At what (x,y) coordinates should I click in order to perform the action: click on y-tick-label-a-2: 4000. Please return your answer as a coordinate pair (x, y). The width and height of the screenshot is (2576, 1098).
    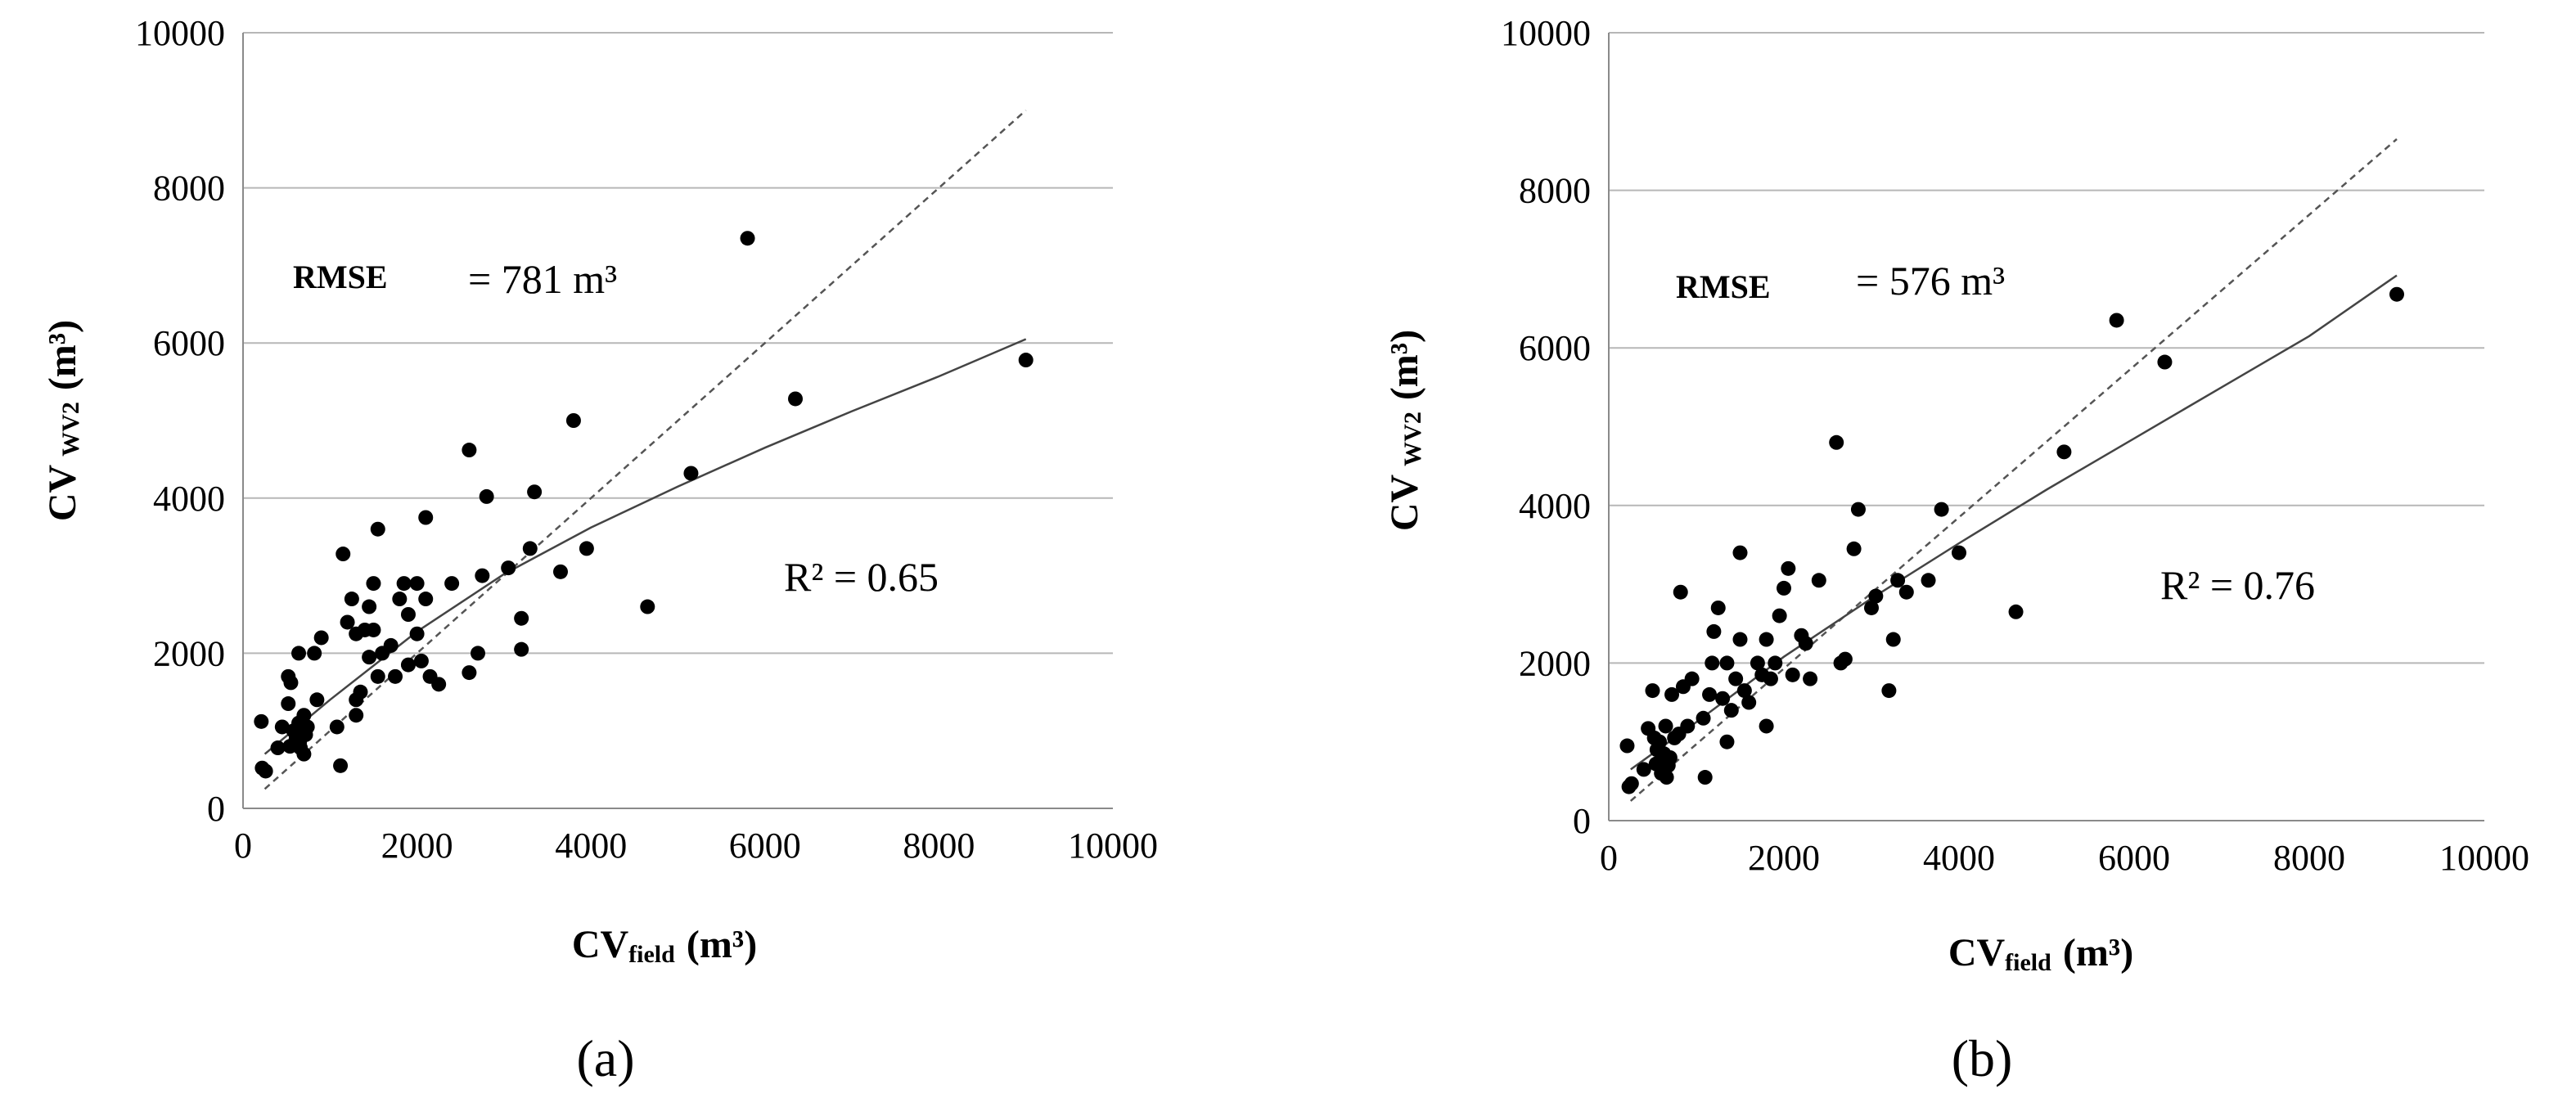
    Looking at the image, I should click on (189, 499).